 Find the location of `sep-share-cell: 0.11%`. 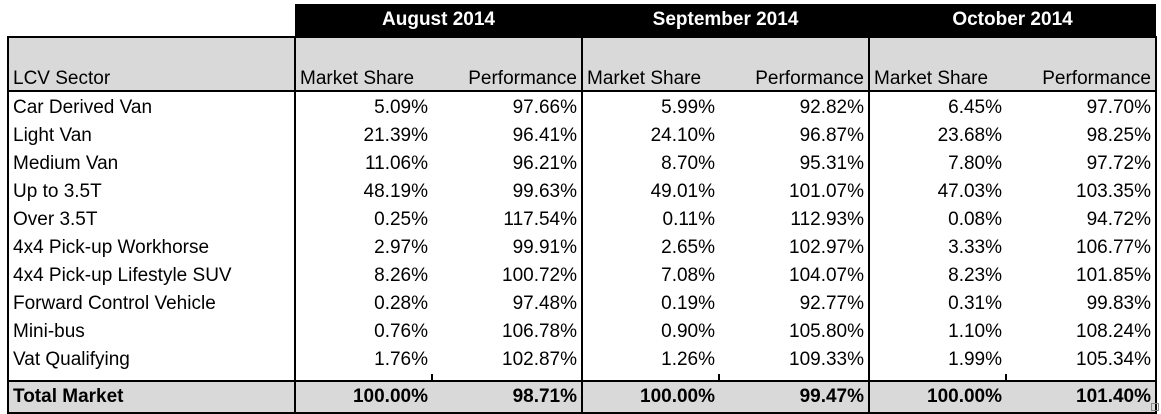

sep-share-cell: 0.11% is located at coordinates (650, 220).